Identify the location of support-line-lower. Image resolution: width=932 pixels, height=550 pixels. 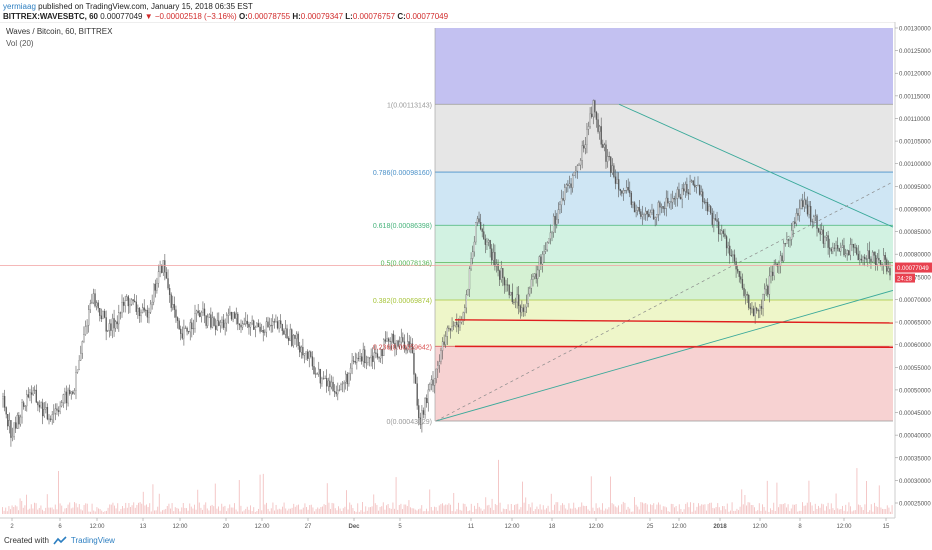
(674, 346).